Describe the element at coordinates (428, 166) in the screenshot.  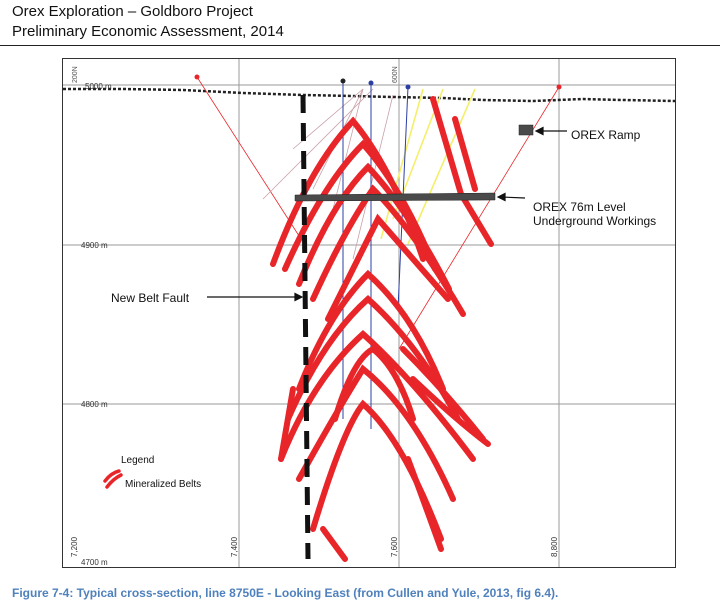
I see `yellow-drill-traces` at that location.